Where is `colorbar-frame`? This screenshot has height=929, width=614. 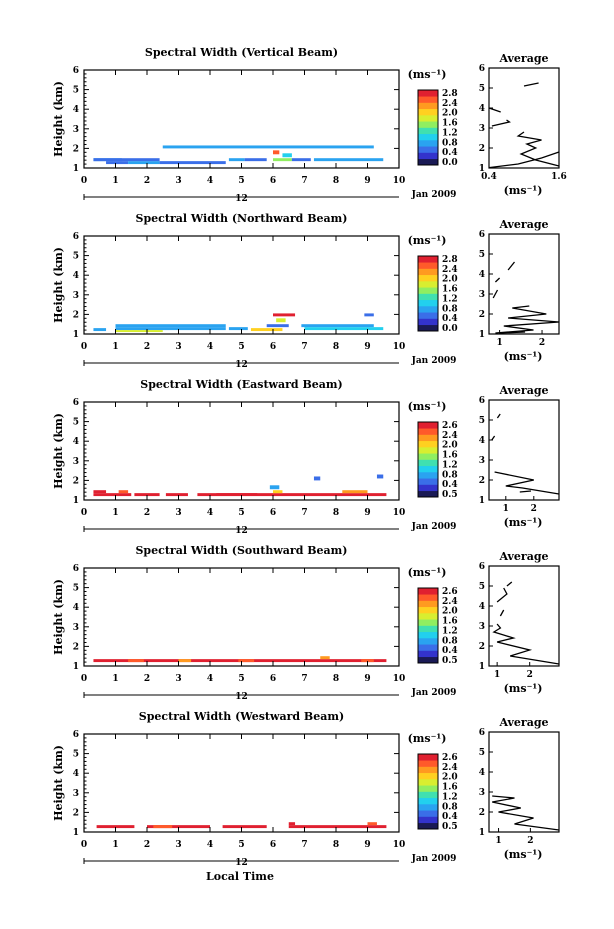
colorbar-frame is located at coordinates (428, 625).